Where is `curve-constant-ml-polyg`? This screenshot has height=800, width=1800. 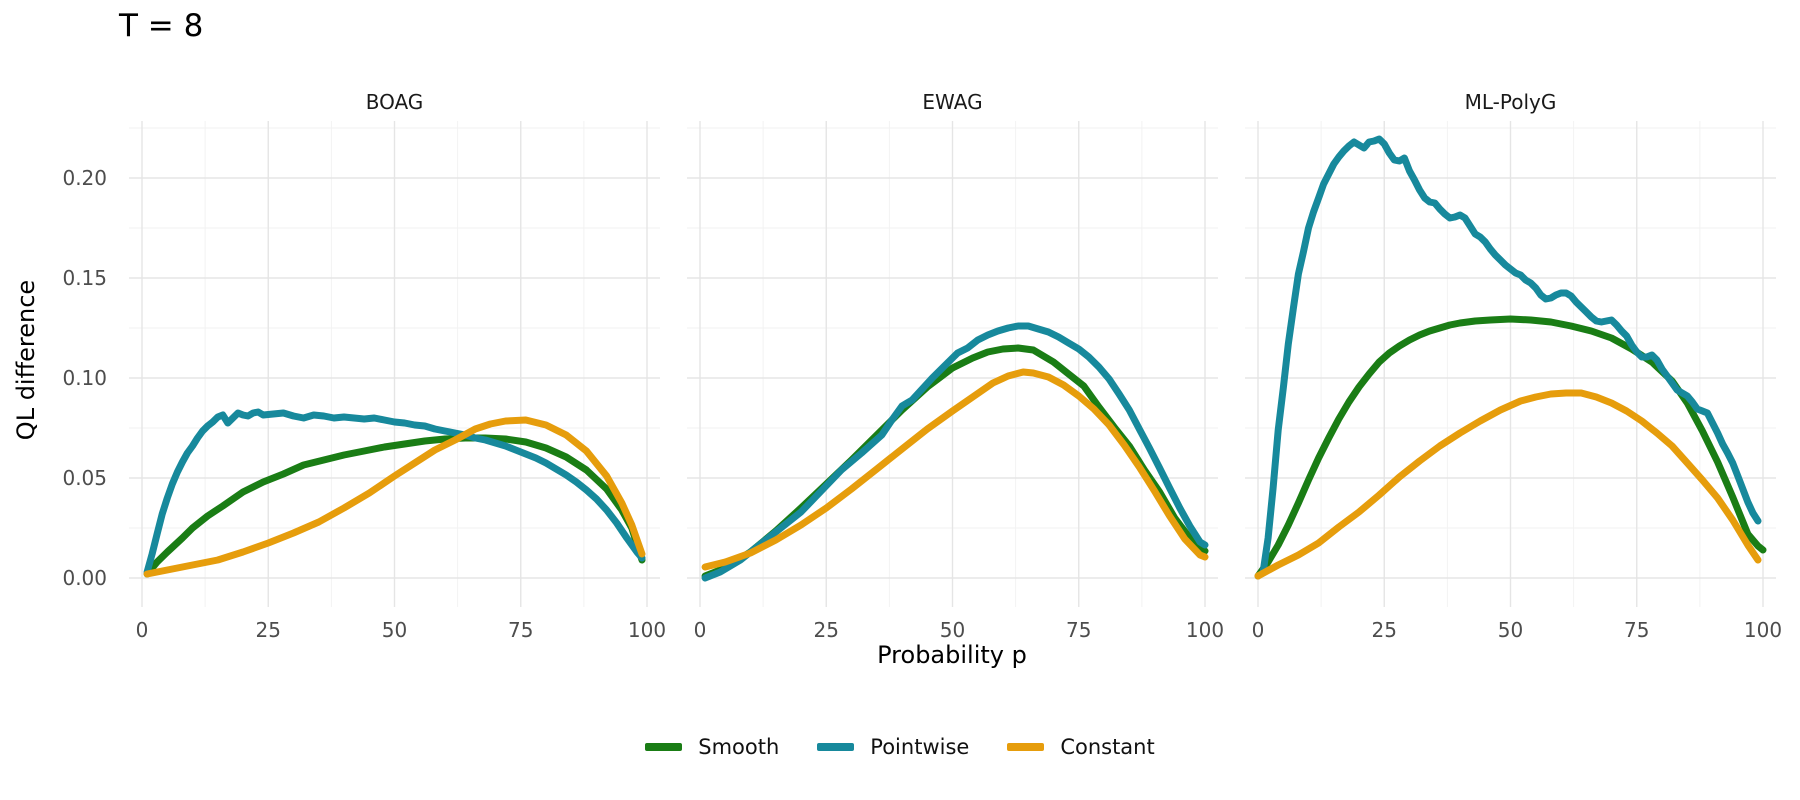
curve-constant-ml-polyg is located at coordinates (1508, 484).